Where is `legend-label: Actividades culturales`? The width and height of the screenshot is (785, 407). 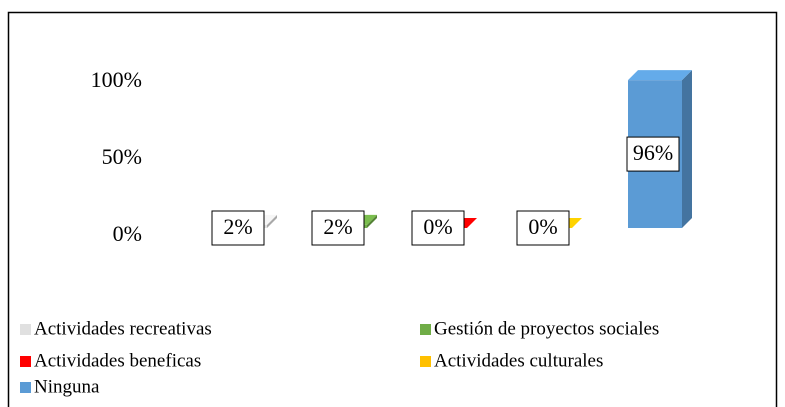 legend-label: Actividades culturales is located at coordinates (518, 360).